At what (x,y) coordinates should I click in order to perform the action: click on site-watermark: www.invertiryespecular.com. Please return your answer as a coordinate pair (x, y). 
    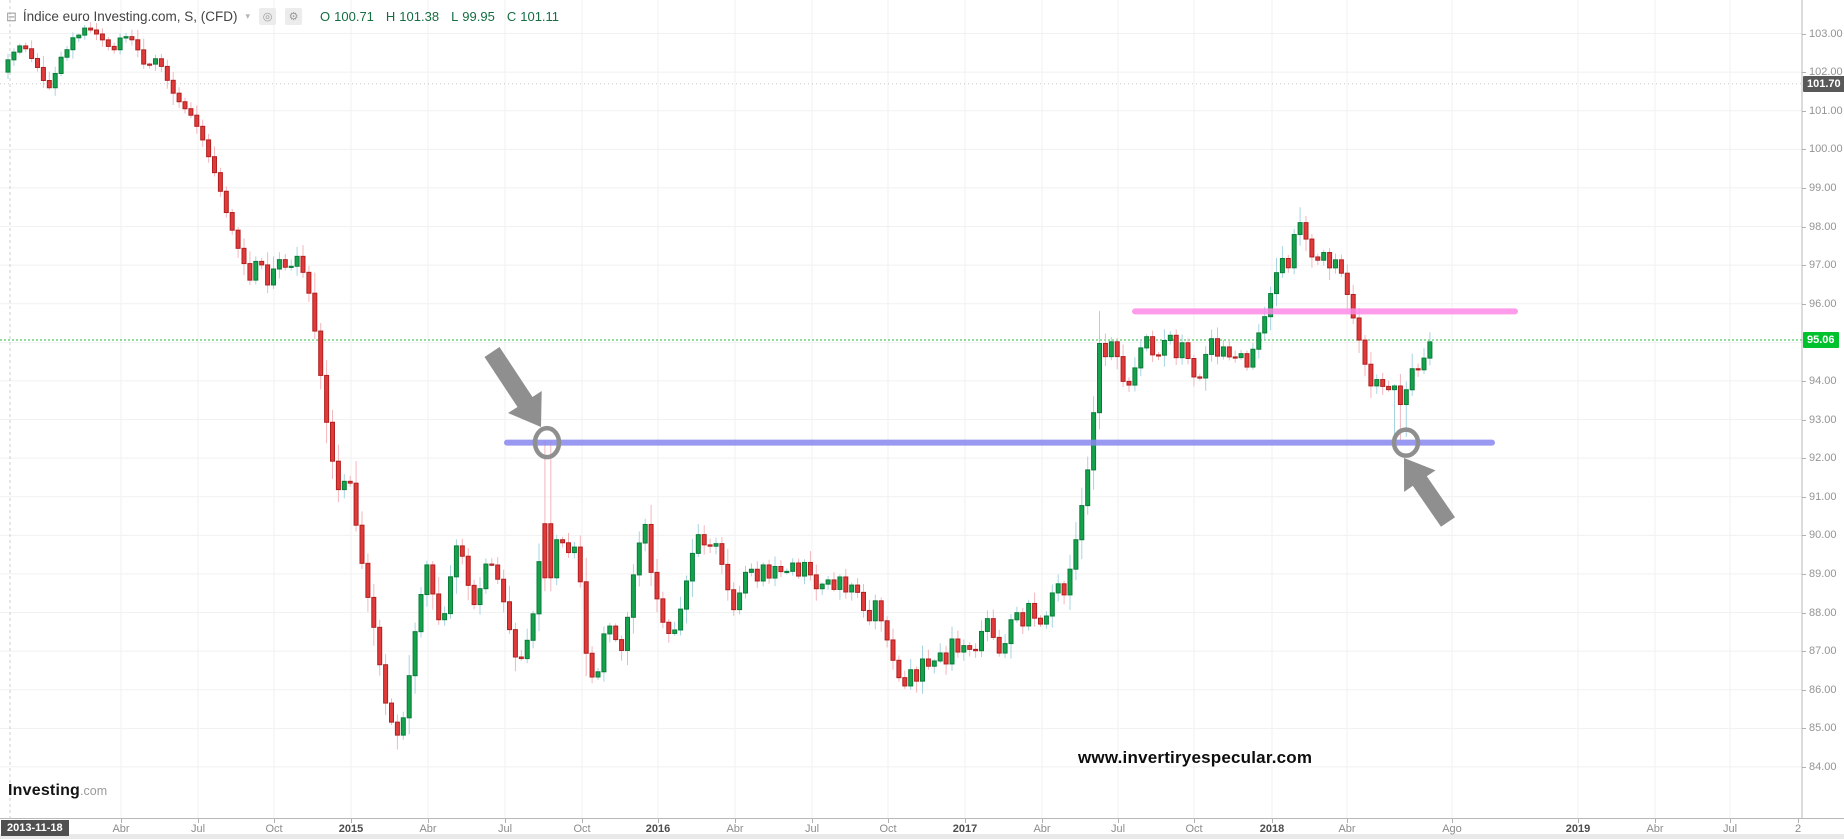
    Looking at the image, I should click on (1195, 757).